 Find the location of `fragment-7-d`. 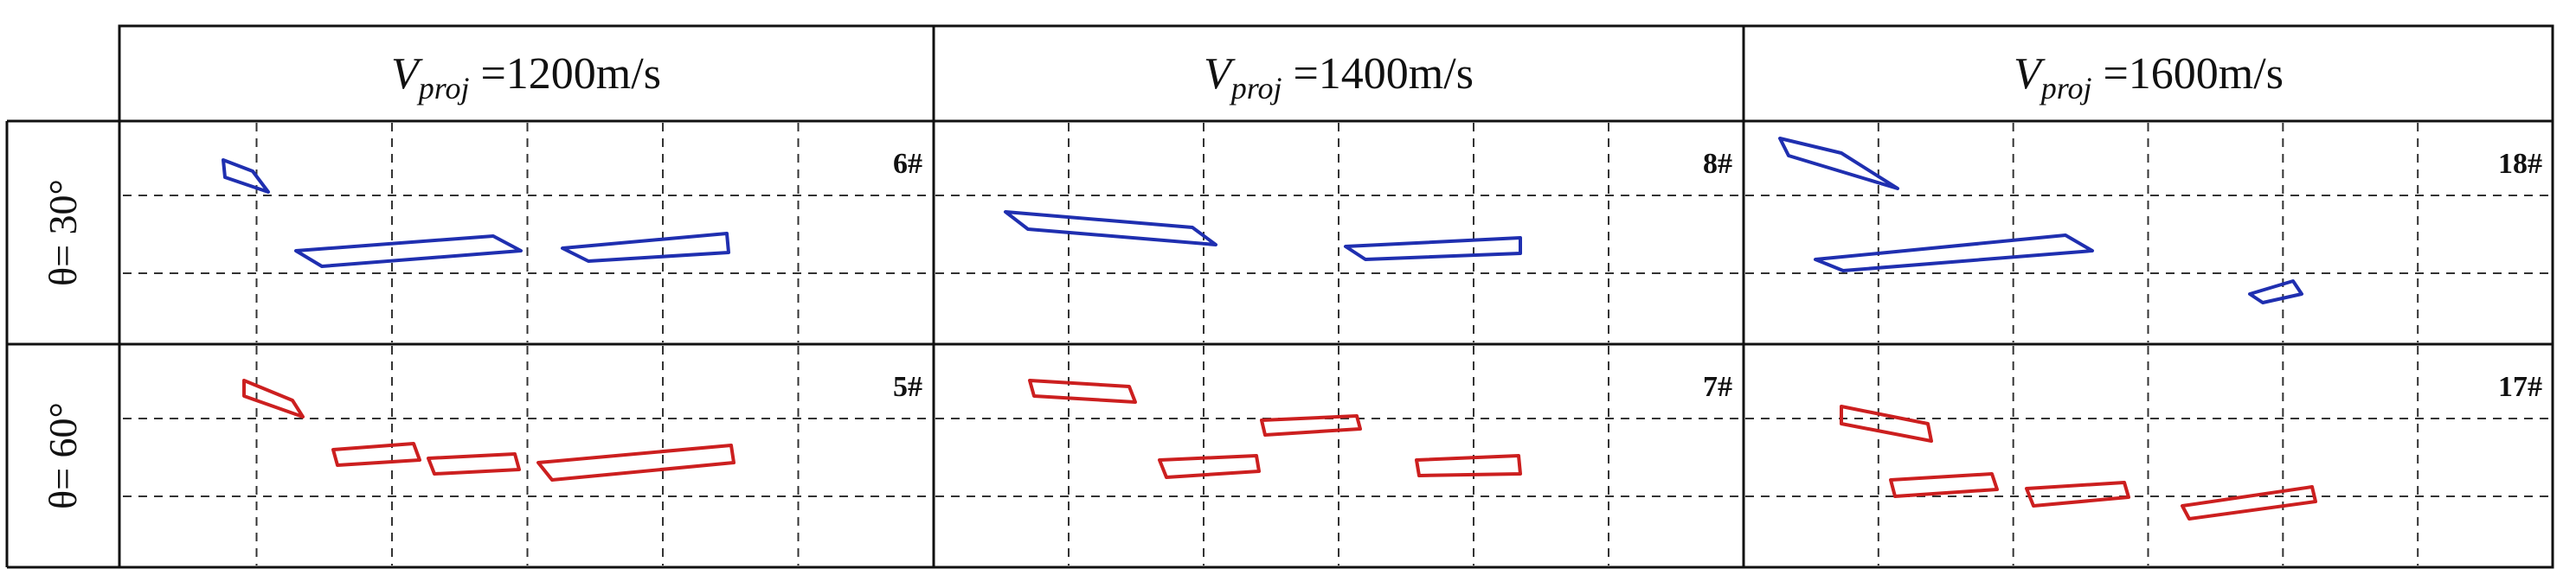

fragment-7-d is located at coordinates (1469, 465).